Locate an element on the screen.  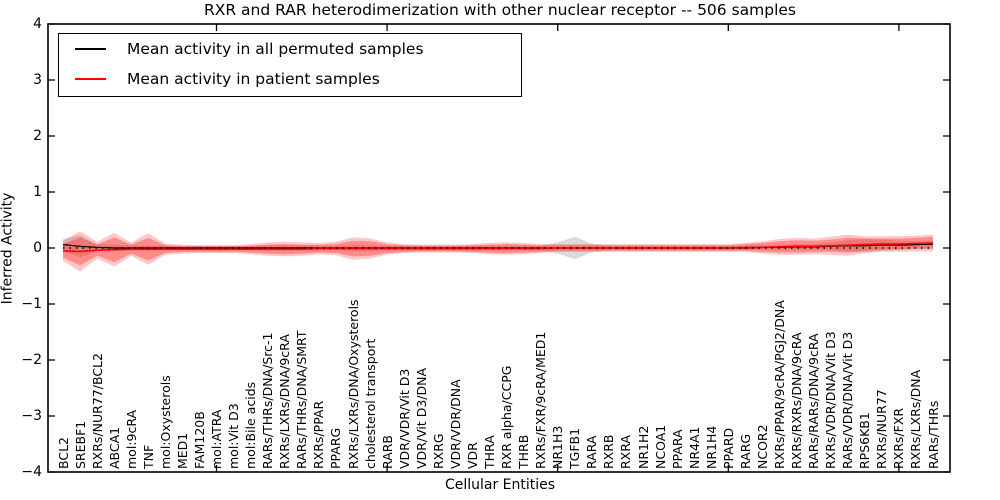
x-category-label: RARs/THRs/DNA/Src-1 is located at coordinates (268, 400).